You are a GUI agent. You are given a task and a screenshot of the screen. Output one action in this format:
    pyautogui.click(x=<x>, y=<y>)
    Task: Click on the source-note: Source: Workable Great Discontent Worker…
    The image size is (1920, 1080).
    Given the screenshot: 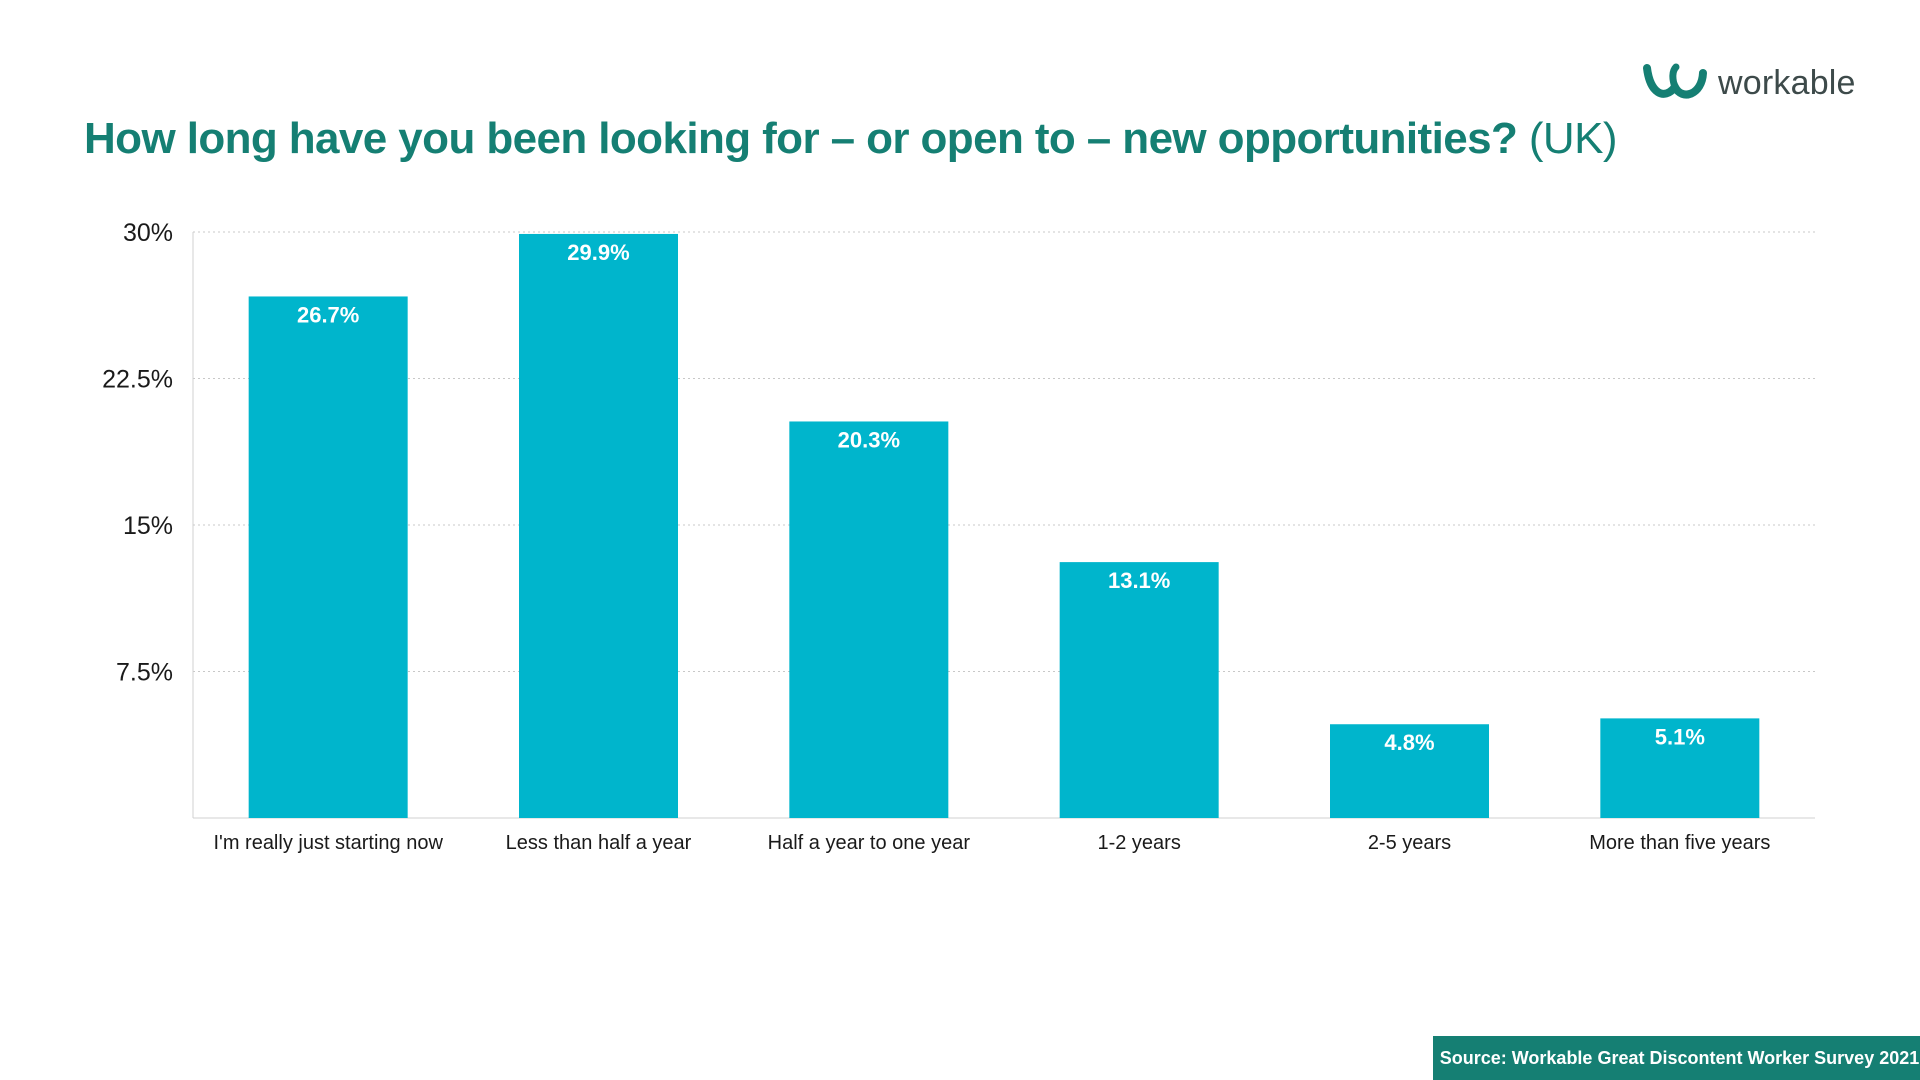 What is the action you would take?
    pyautogui.click(x=1676, y=1058)
    